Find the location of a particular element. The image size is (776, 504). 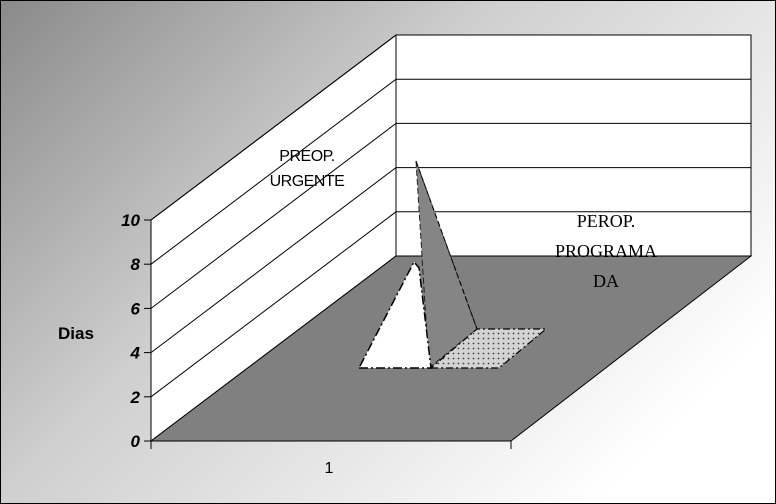

series-programada-slice is located at coordinates (488, 348).